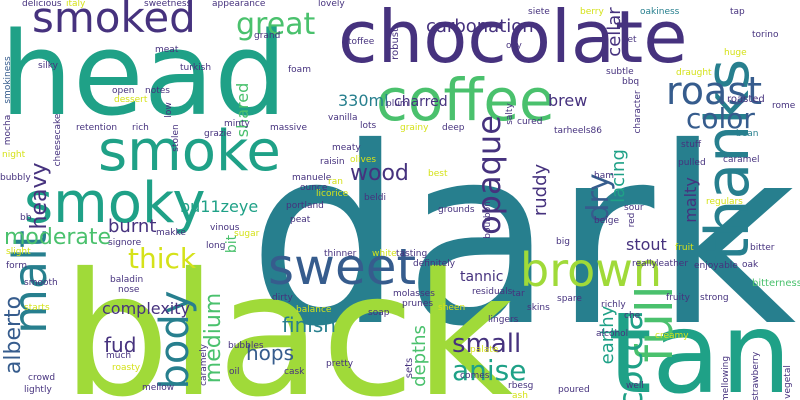 This screenshot has height=400, width=800. Describe the element at coordinates (375, 198) in the screenshot. I see `word-beldi: beldi` at that location.